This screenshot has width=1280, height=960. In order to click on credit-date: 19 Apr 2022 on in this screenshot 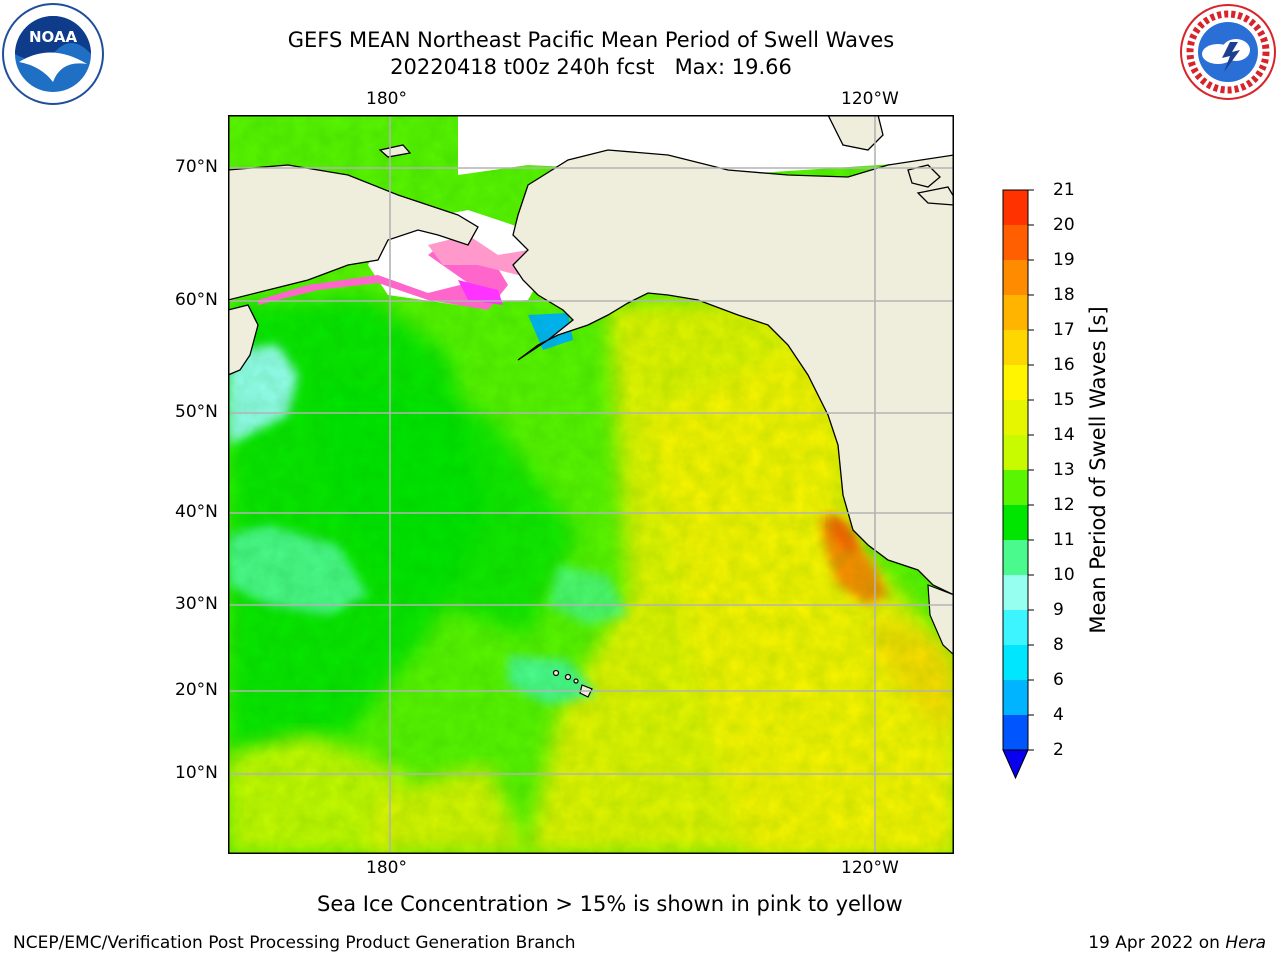, I will do `click(1157, 943)`.